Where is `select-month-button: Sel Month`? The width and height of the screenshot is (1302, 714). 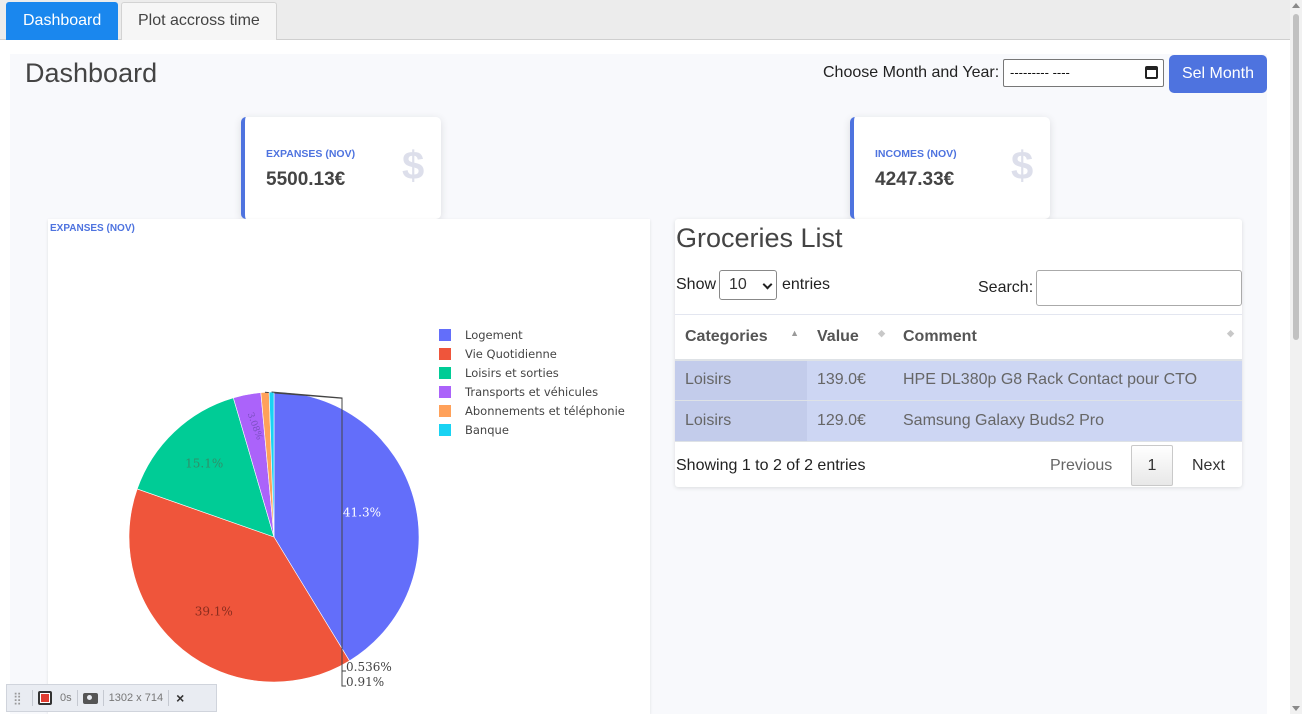 select-month-button: Sel Month is located at coordinates (1218, 74).